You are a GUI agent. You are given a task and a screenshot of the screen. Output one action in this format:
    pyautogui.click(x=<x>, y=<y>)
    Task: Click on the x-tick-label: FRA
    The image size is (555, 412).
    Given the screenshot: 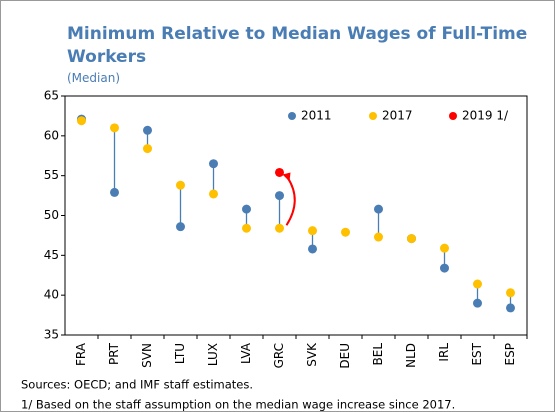 What is the action you would take?
    pyautogui.click(x=81, y=354)
    